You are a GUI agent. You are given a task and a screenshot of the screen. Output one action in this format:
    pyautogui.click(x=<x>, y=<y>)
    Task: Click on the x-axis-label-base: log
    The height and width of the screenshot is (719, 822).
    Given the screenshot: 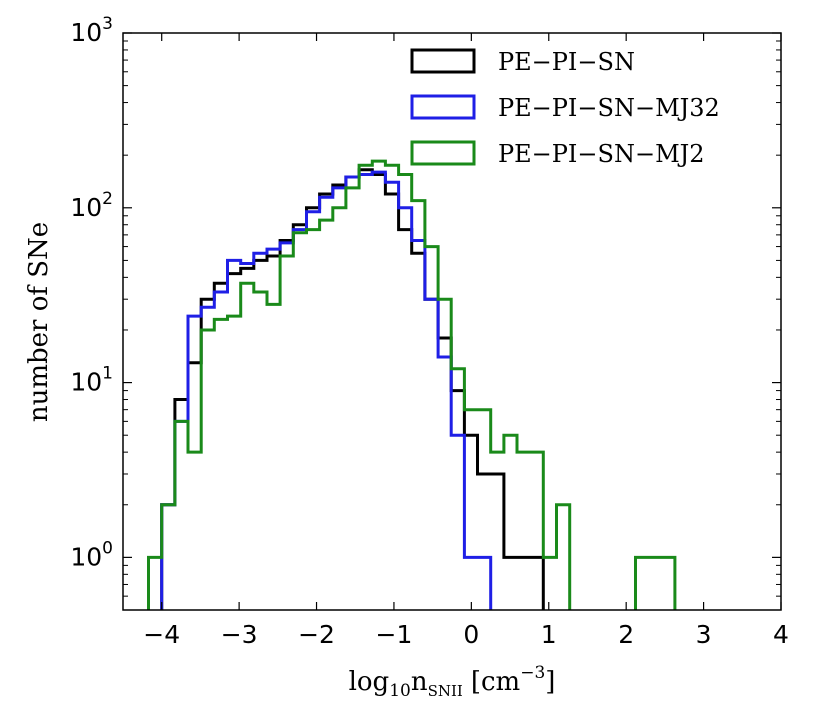 What is the action you would take?
    pyautogui.click(x=369, y=682)
    